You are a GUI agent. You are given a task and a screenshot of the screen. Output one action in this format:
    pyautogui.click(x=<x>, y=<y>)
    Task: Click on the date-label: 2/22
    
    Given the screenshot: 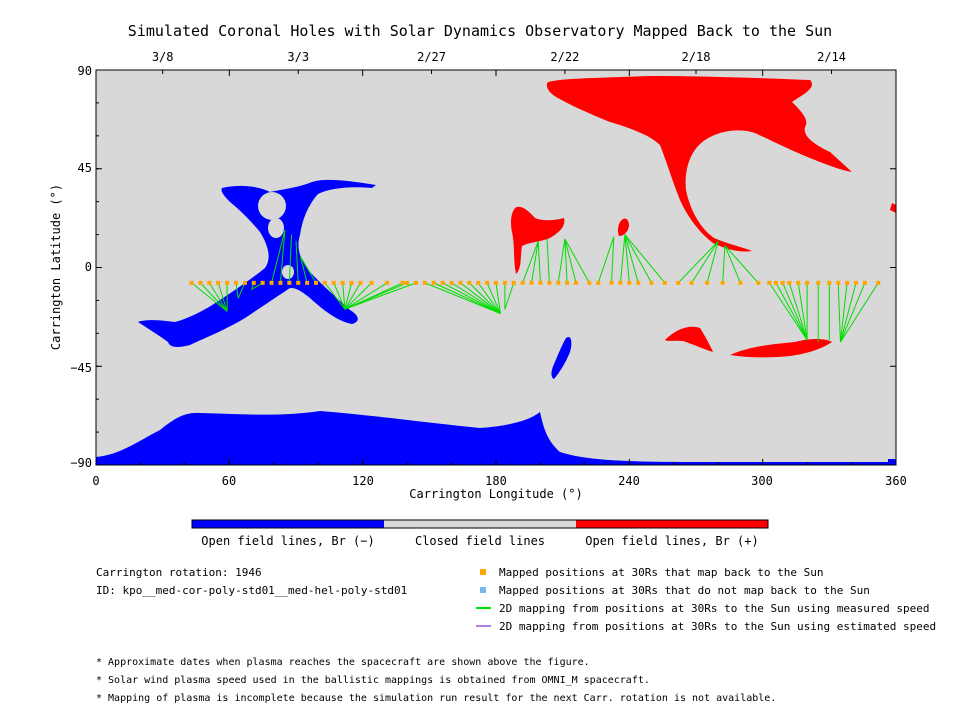 What is the action you would take?
    pyautogui.click(x=565, y=57)
    